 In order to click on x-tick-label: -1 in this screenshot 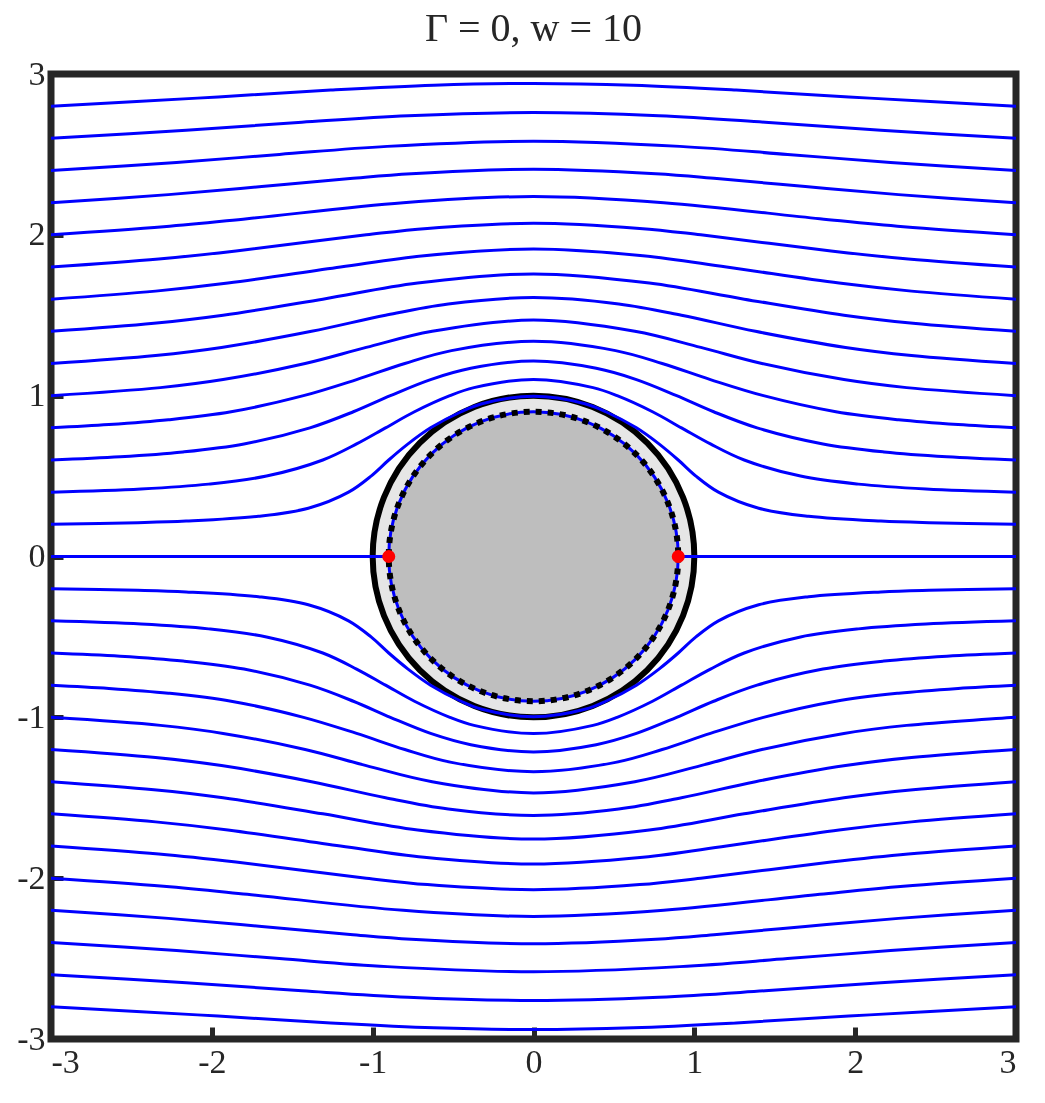, I will do `click(373, 1061)`.